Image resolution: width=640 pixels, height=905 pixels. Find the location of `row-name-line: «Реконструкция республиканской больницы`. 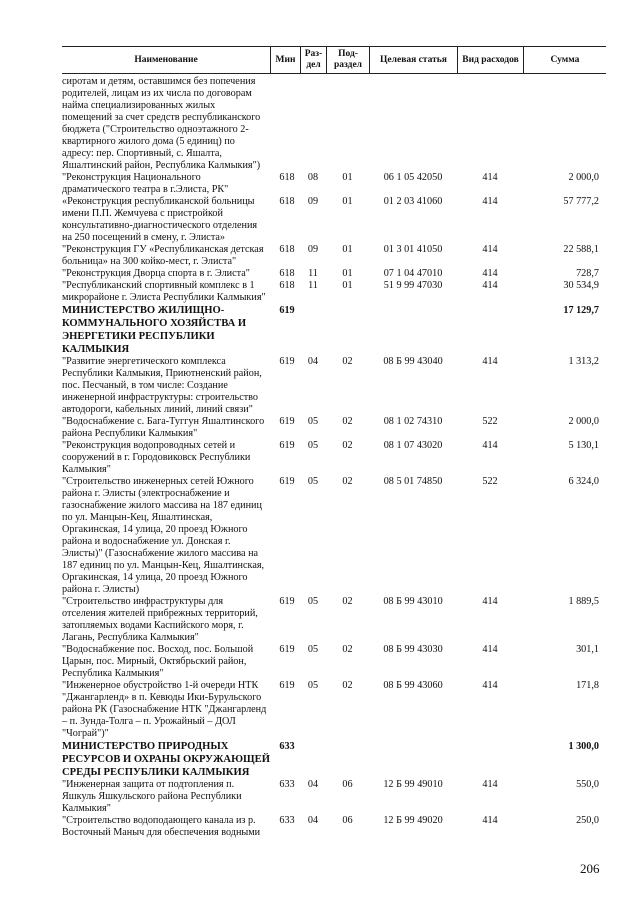

row-name-line: «Реконструкция республиканской больницы is located at coordinates (158, 201).